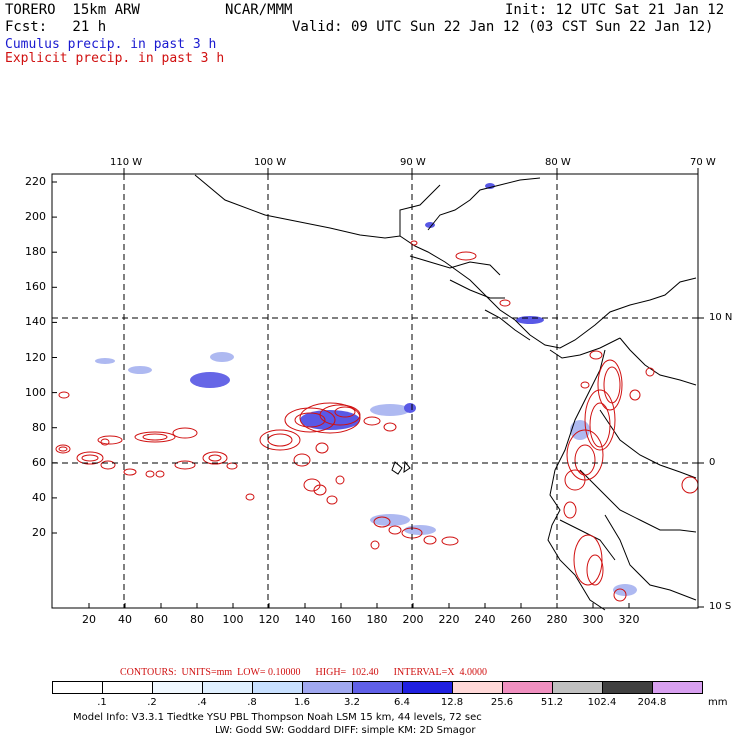 The height and width of the screenshot is (740, 740). What do you see at coordinates (39, 462) in the screenshot?
I see `y-tick-label: 60` at bounding box center [39, 462].